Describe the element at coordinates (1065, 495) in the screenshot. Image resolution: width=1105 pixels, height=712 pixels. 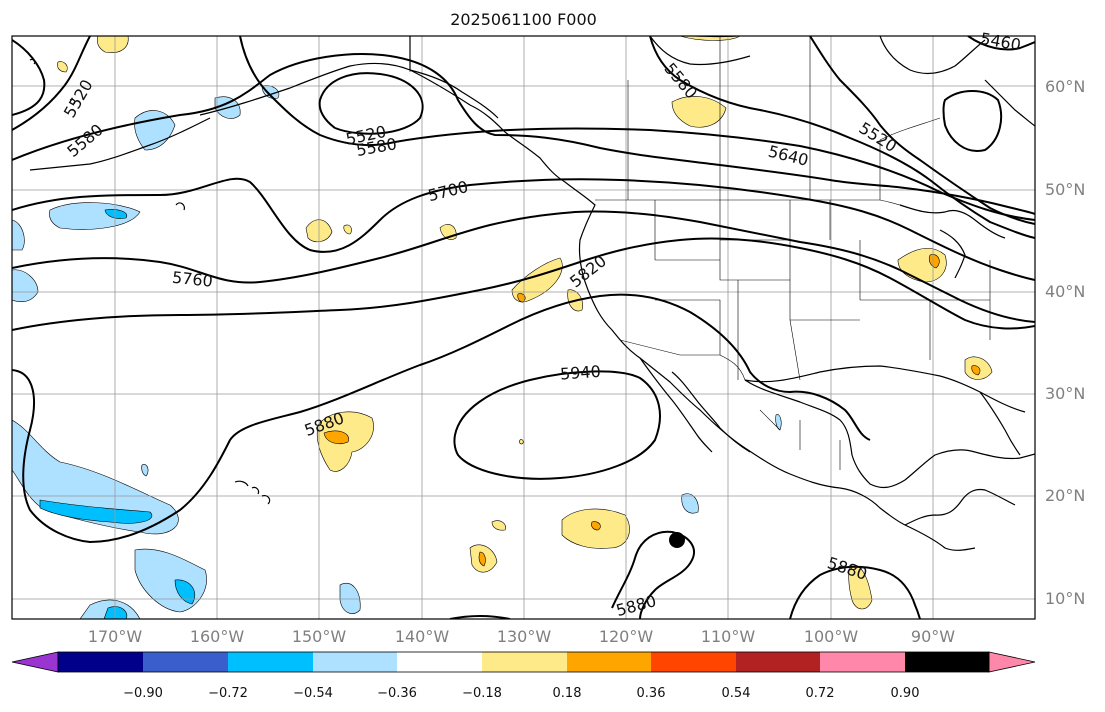
I see `lat-label: 20°N` at that location.